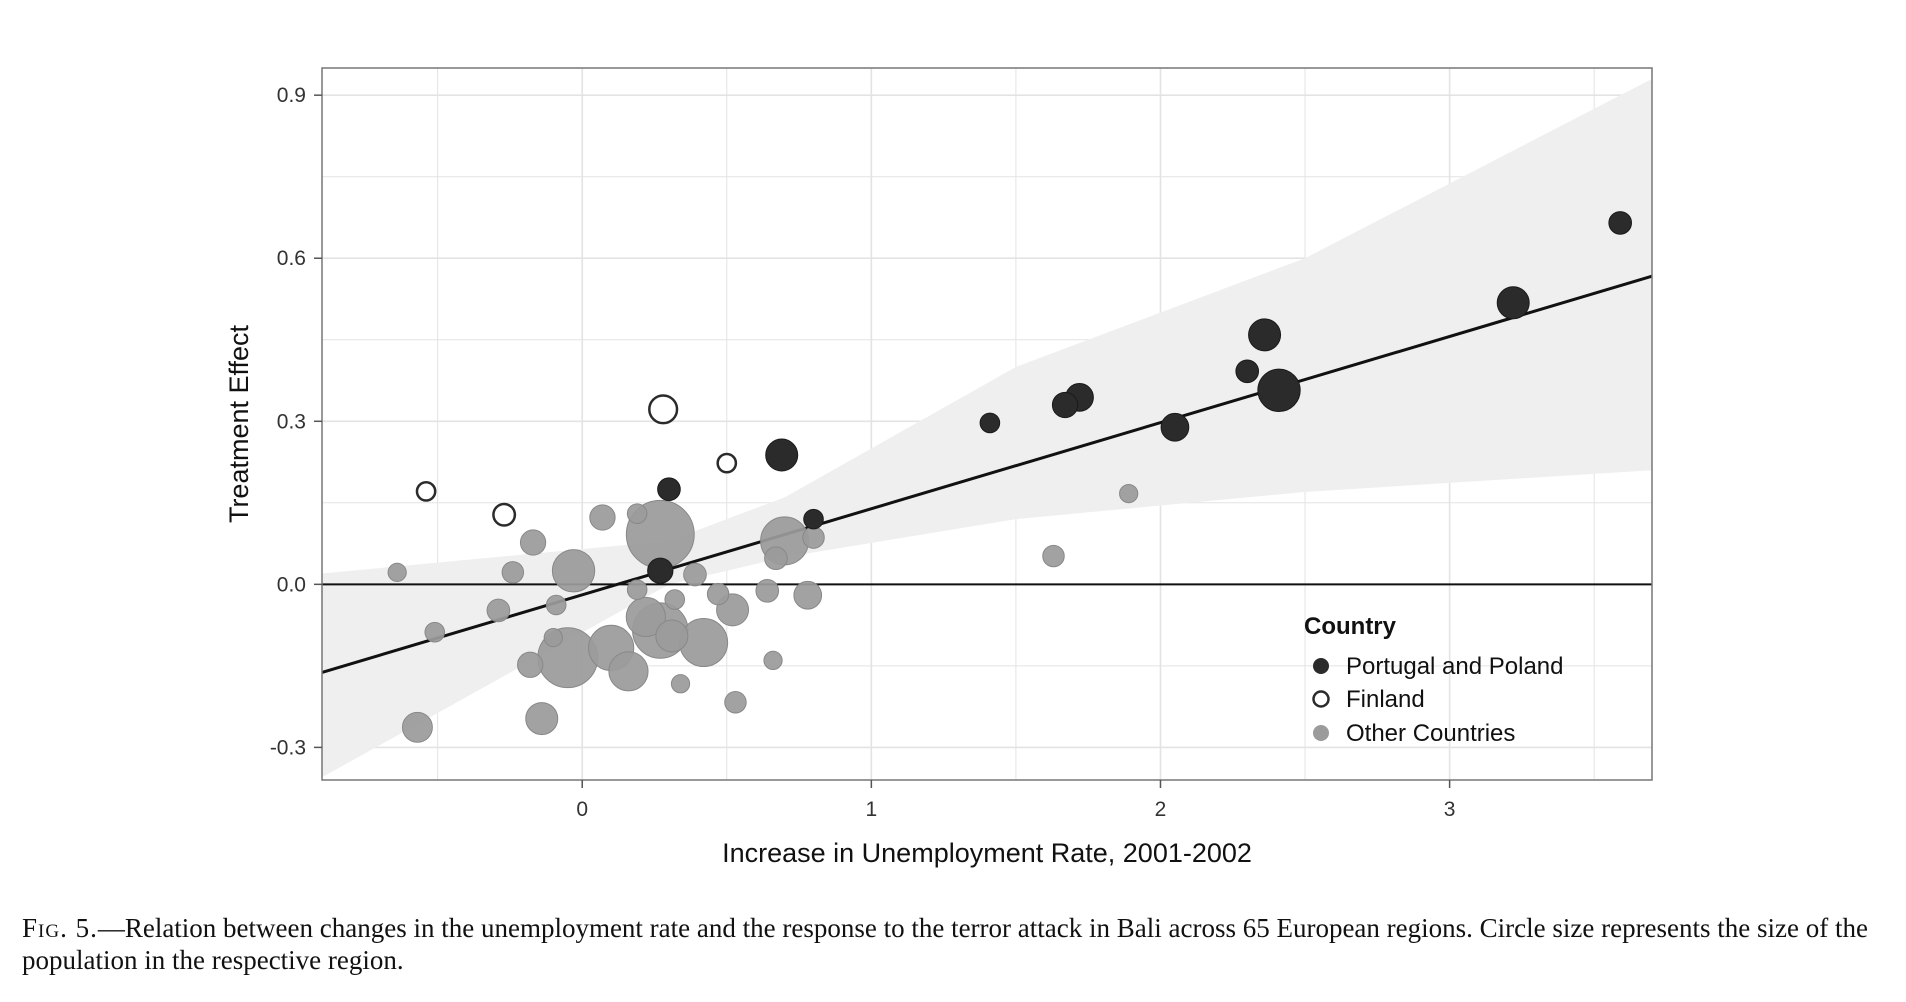 This screenshot has width=1906, height=1002. Describe the element at coordinates (291, 258) in the screenshot. I see `y-tick-label: 0.6` at that location.